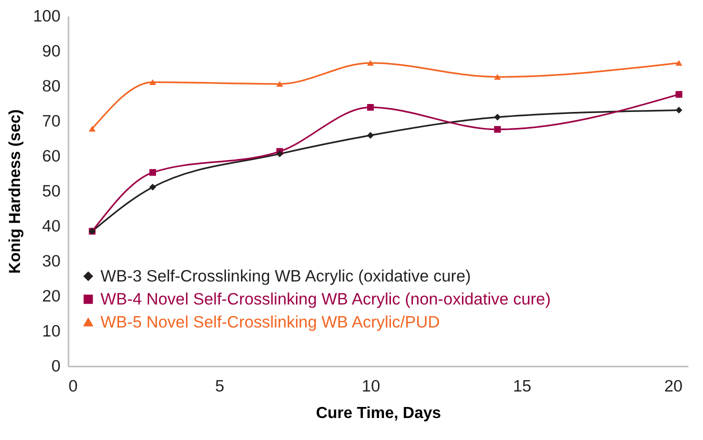 The width and height of the screenshot is (703, 440). I want to click on legend-label: WB-3 Self-Crosslinking WB Acrylic (oxidative cure), so click(285, 276).